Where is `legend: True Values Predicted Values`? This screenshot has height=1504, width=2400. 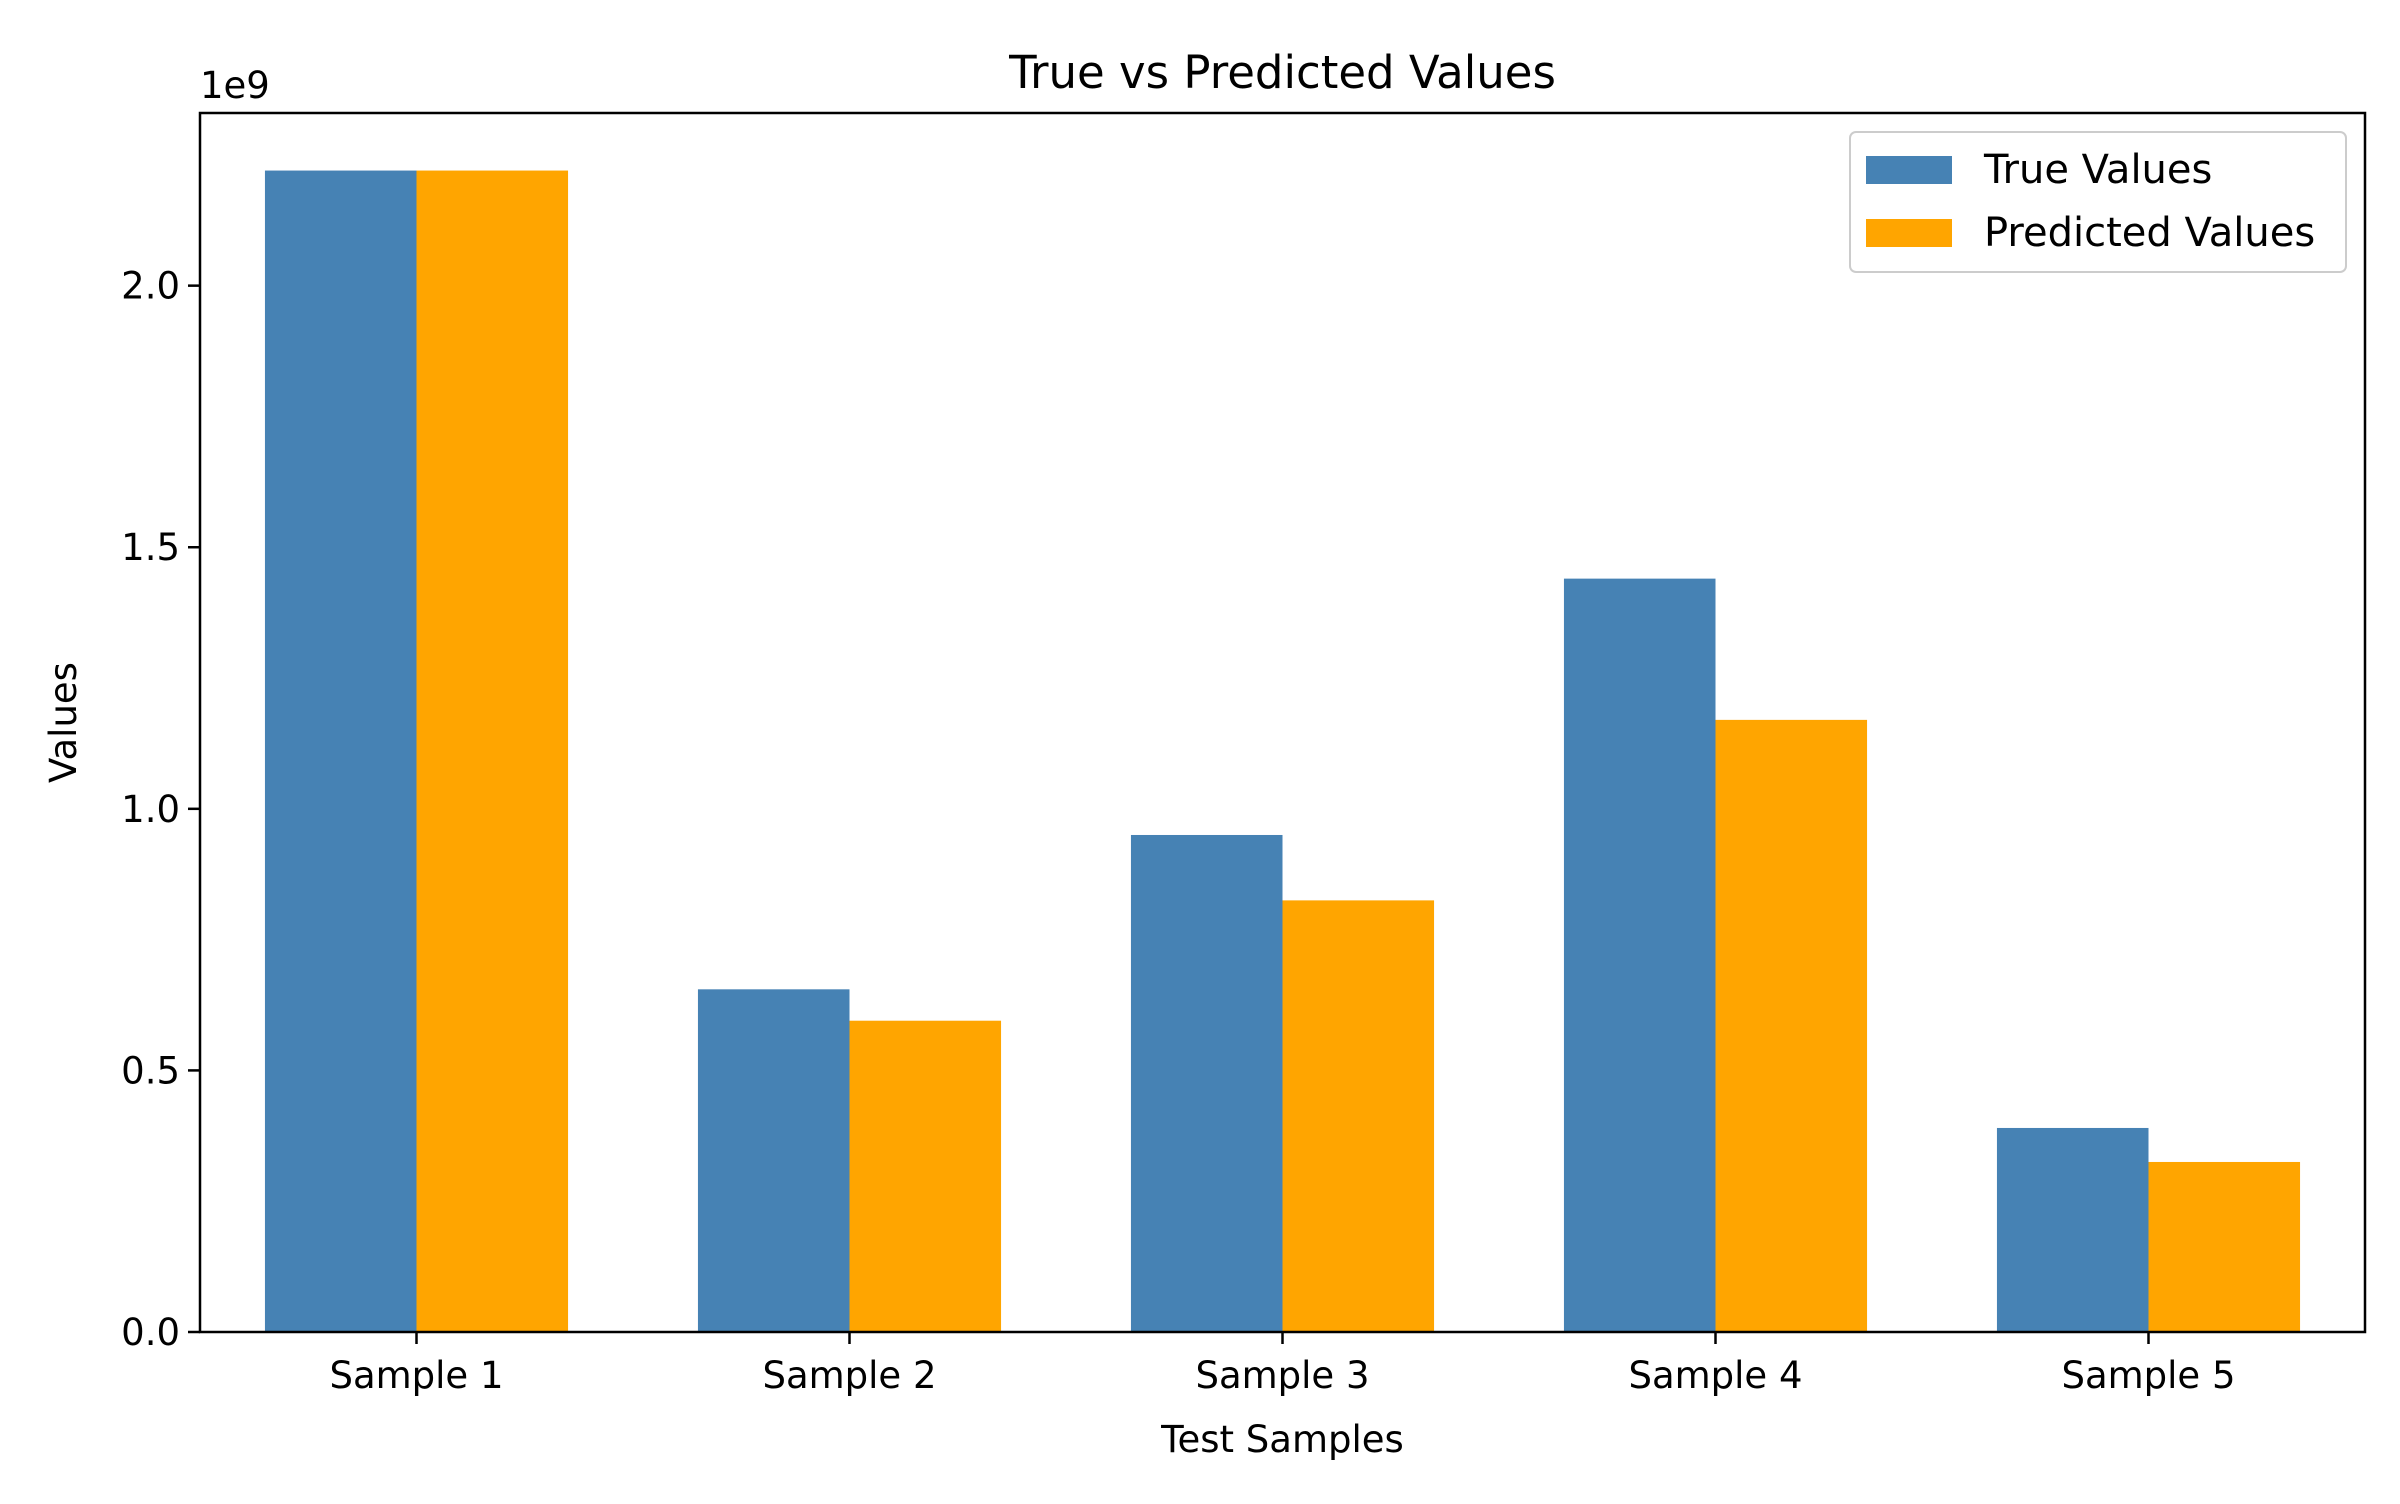 legend: True Values Predicted Values is located at coordinates (2098, 202).